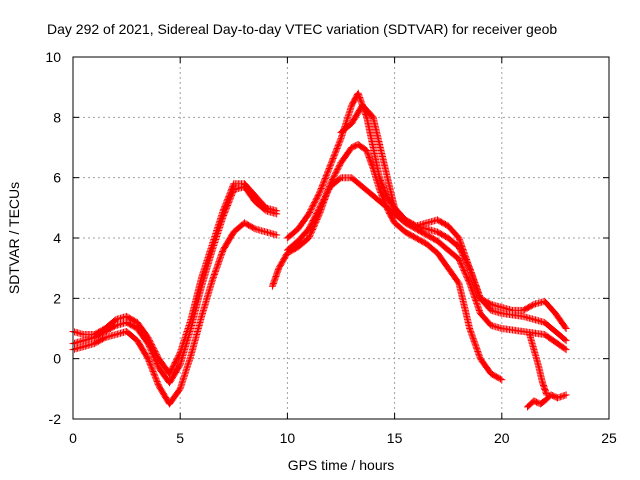 This screenshot has width=640, height=480. I want to click on y-tick-label: -2, so click(55, 419).